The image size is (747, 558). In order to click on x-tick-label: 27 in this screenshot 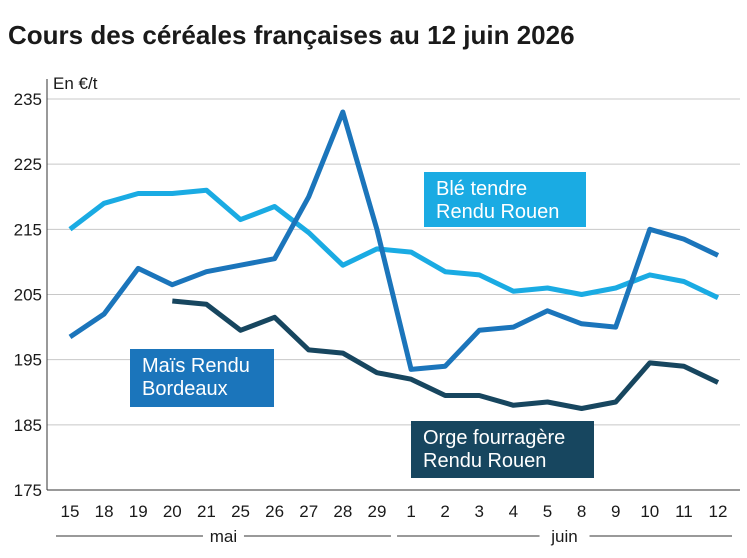, I will do `click(308, 511)`.